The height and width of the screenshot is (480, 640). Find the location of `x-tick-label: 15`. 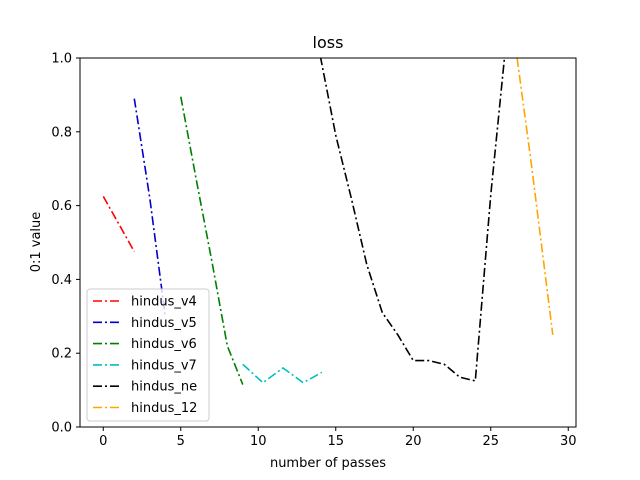

x-tick-label: 15 is located at coordinates (335, 441).